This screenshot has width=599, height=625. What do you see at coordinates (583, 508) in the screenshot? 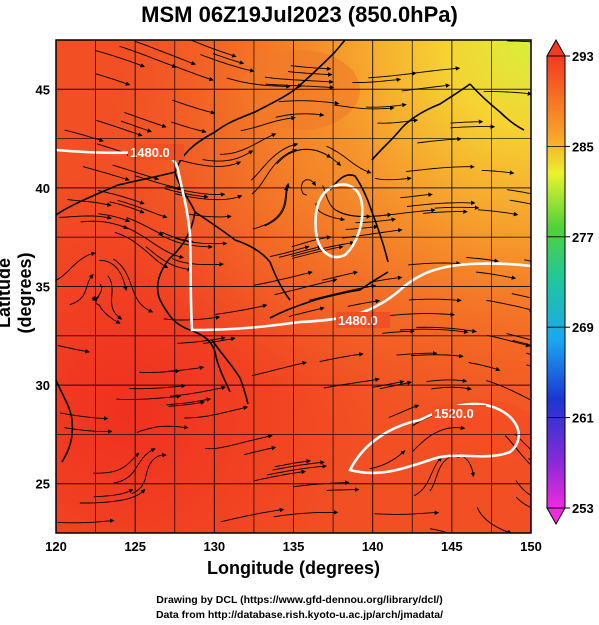
I see `colorbar-tick-label-253: 253` at bounding box center [583, 508].